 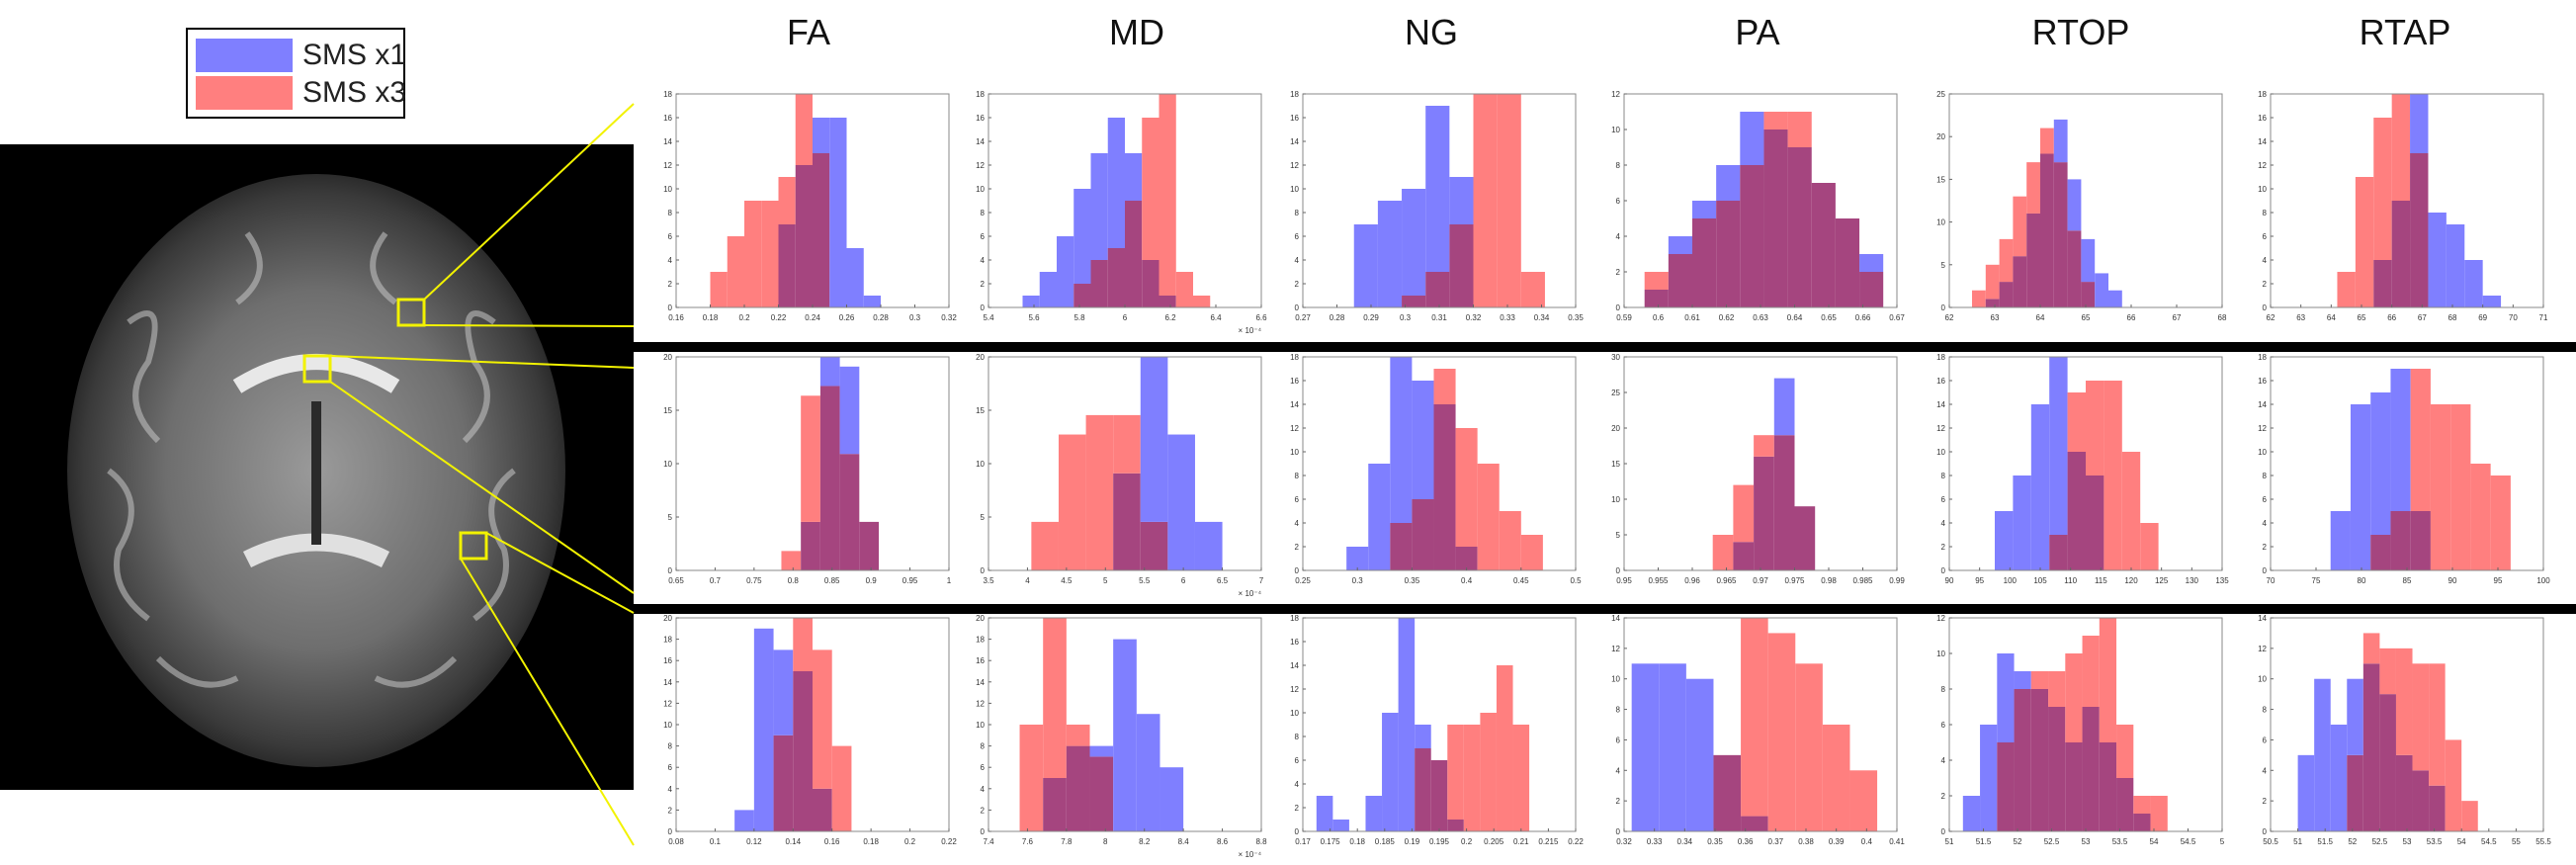 What do you see at coordinates (1618, 166) in the screenshot?
I see `chart-pa-row1-ytick-label-4: 8` at bounding box center [1618, 166].